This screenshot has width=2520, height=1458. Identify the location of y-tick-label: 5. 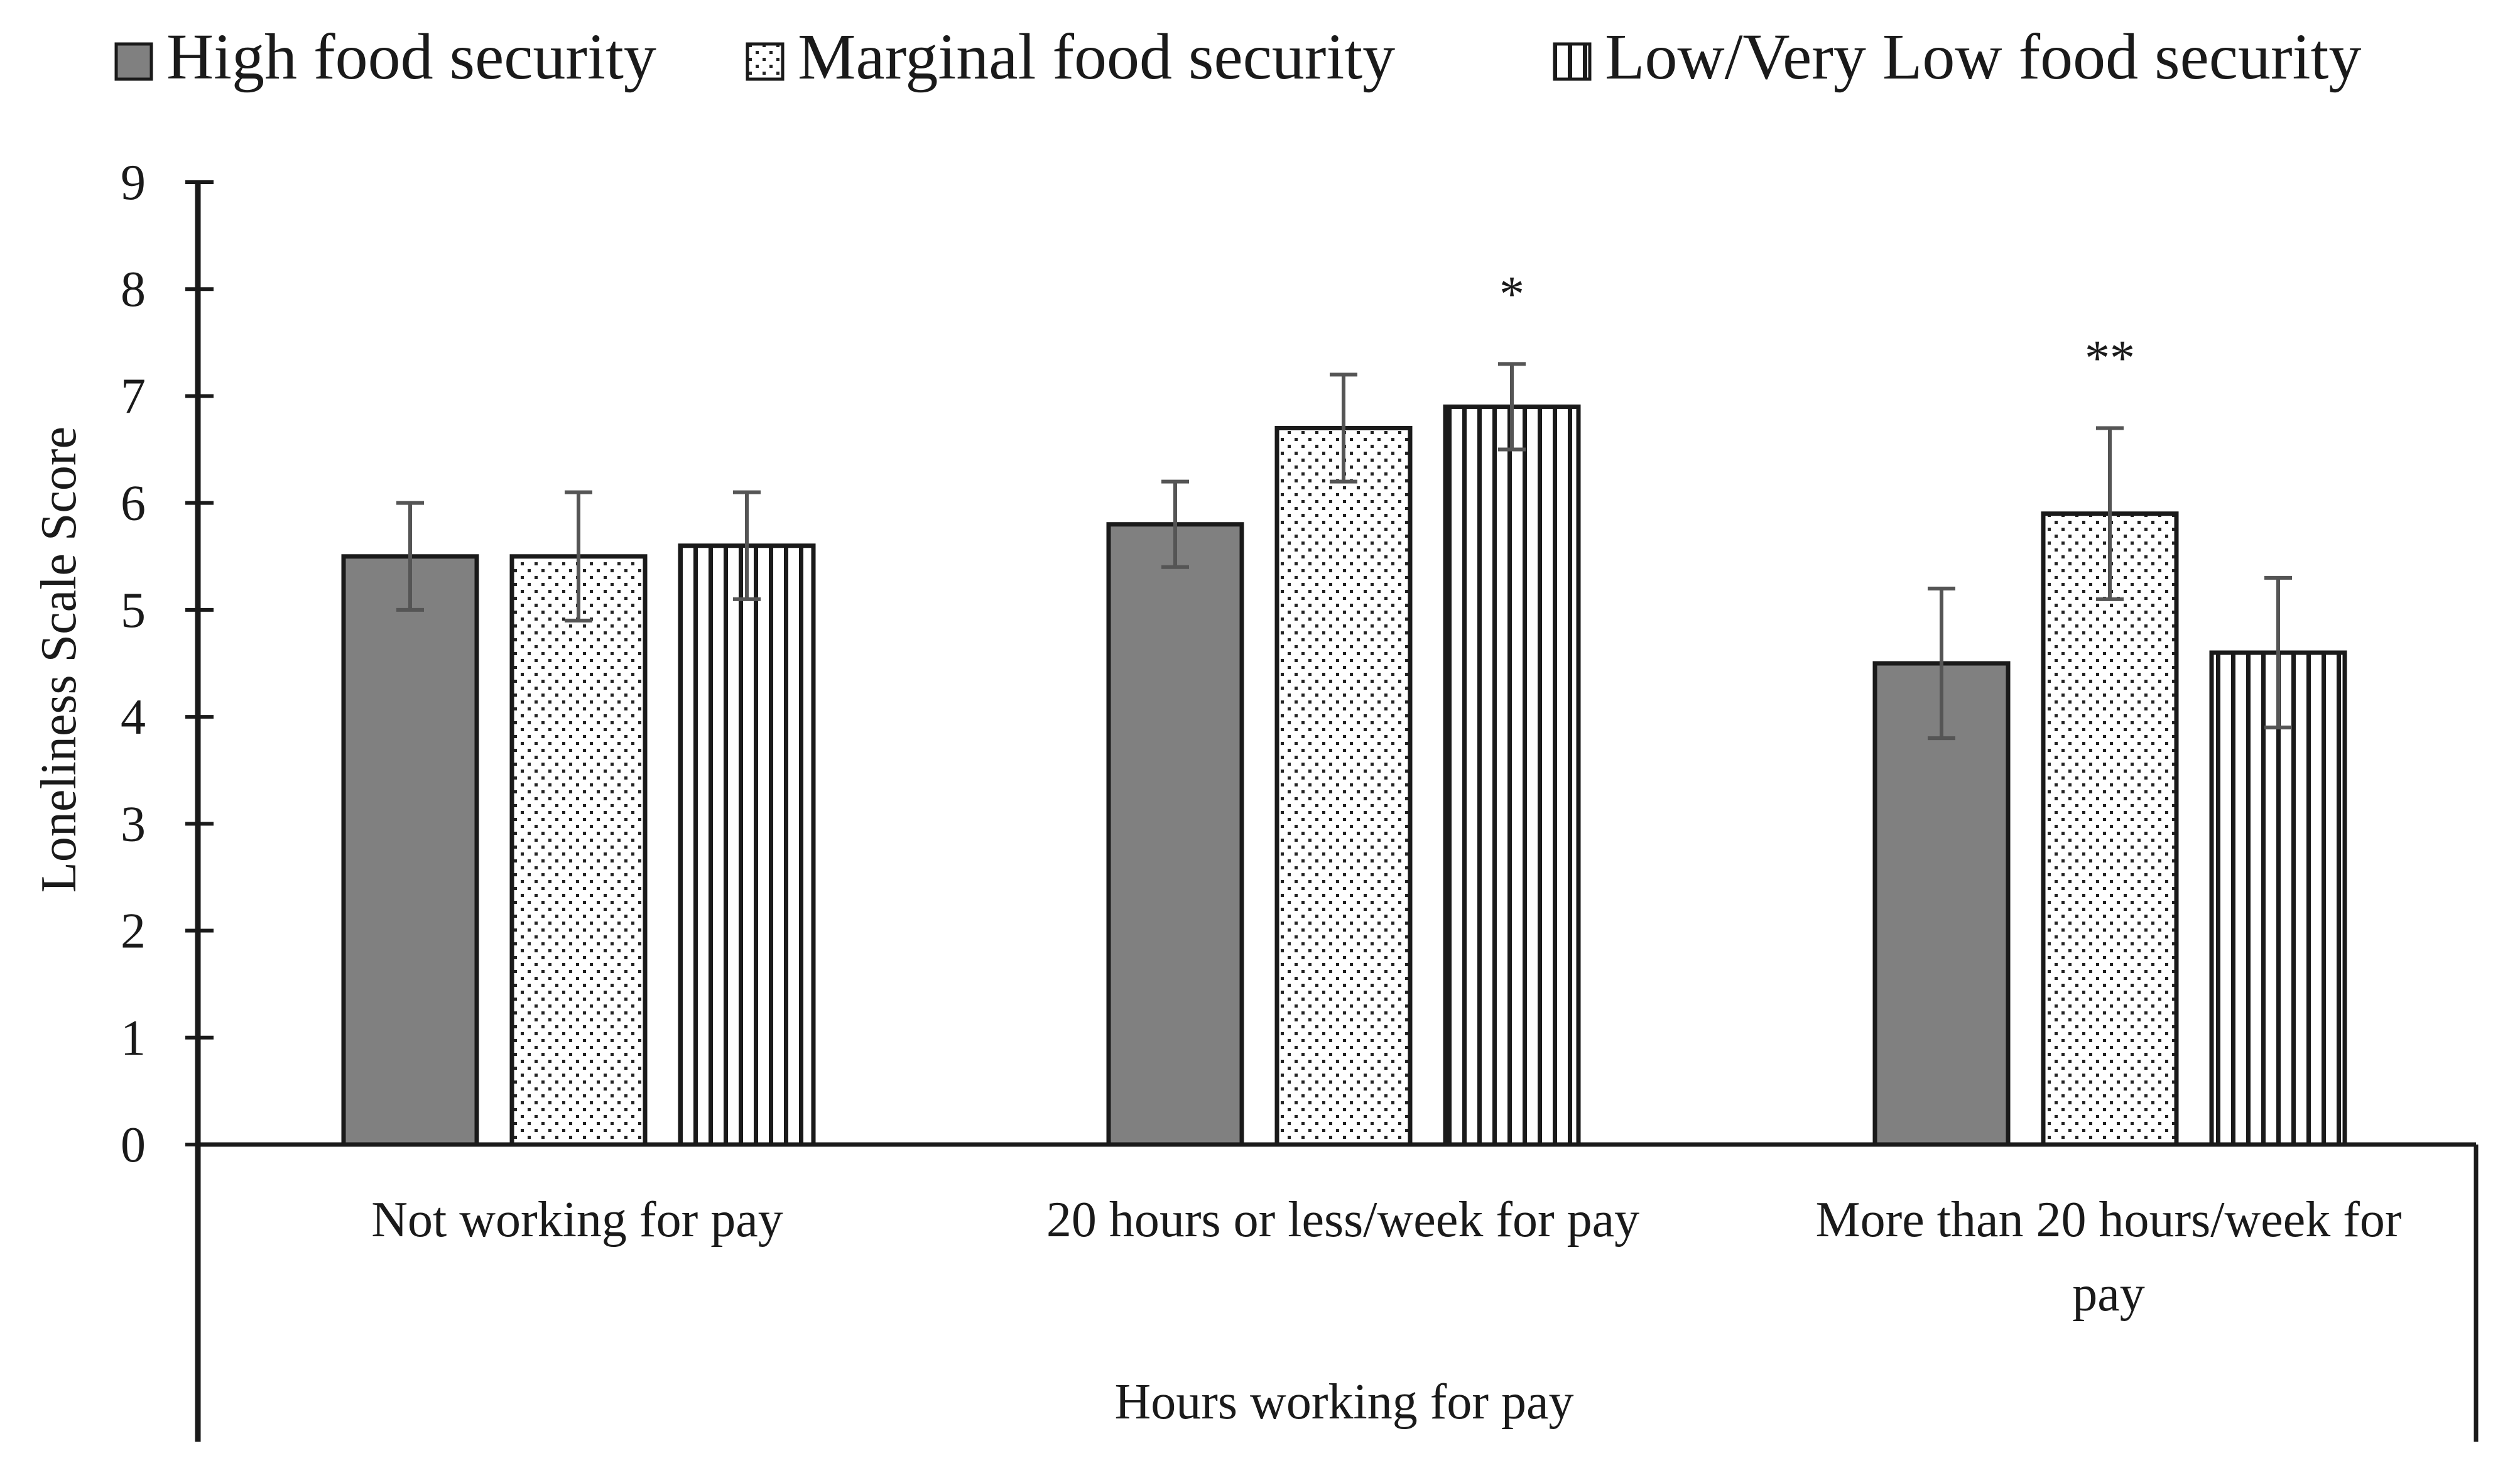
(133, 610).